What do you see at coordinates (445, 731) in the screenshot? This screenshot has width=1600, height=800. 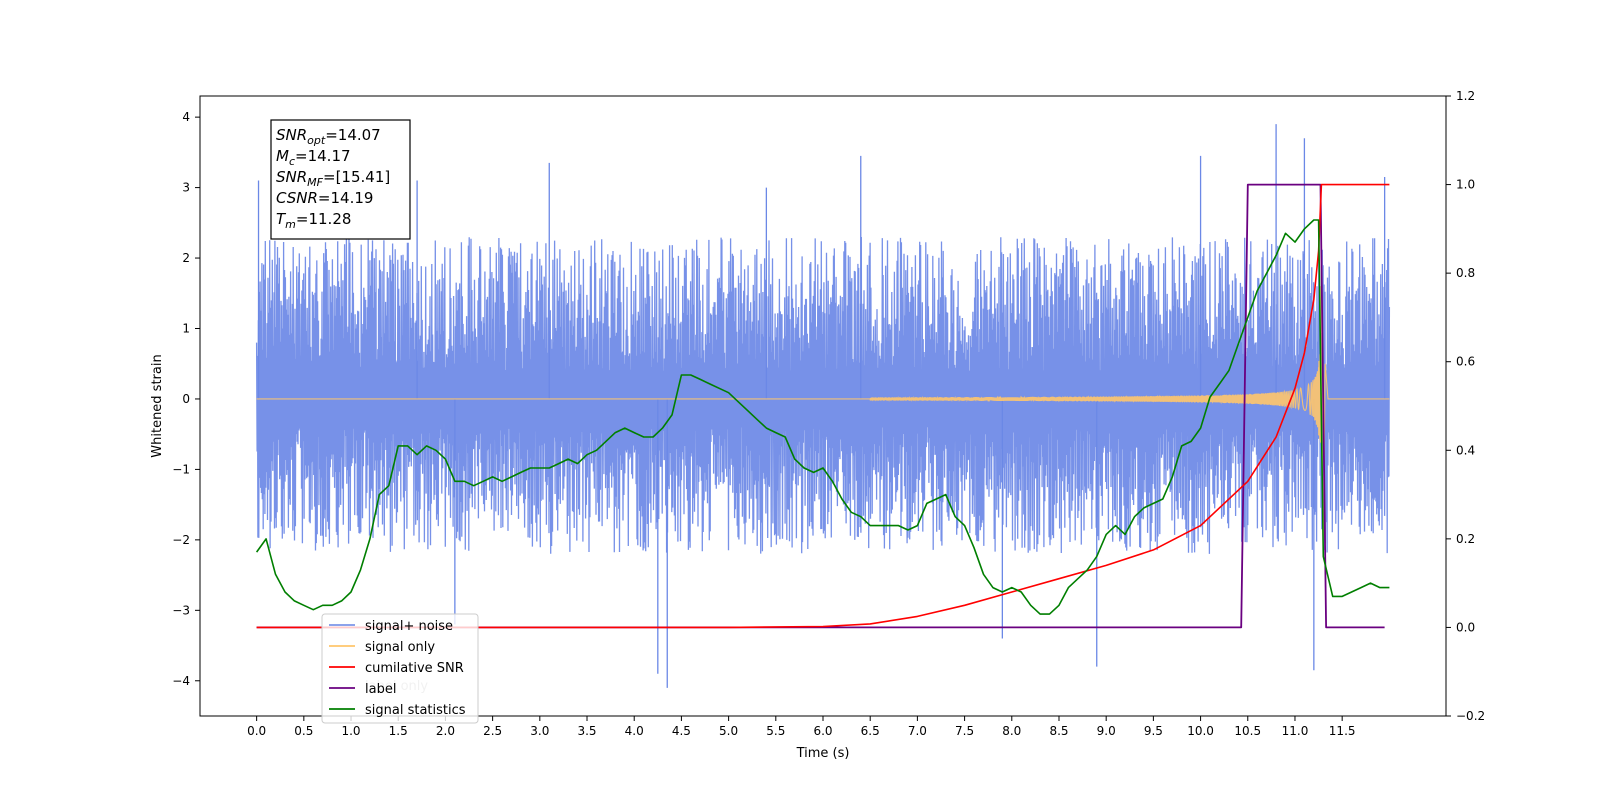 I see `x-tick-label: 2.0` at bounding box center [445, 731].